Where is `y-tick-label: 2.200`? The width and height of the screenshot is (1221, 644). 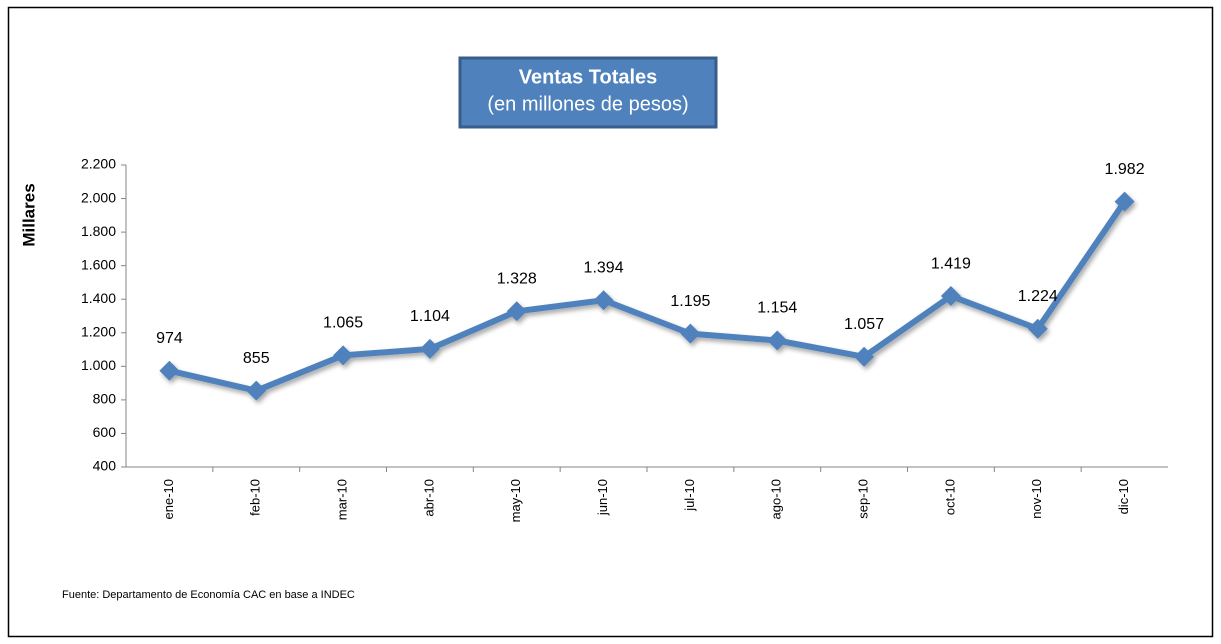 y-tick-label: 2.200 is located at coordinates (98, 164).